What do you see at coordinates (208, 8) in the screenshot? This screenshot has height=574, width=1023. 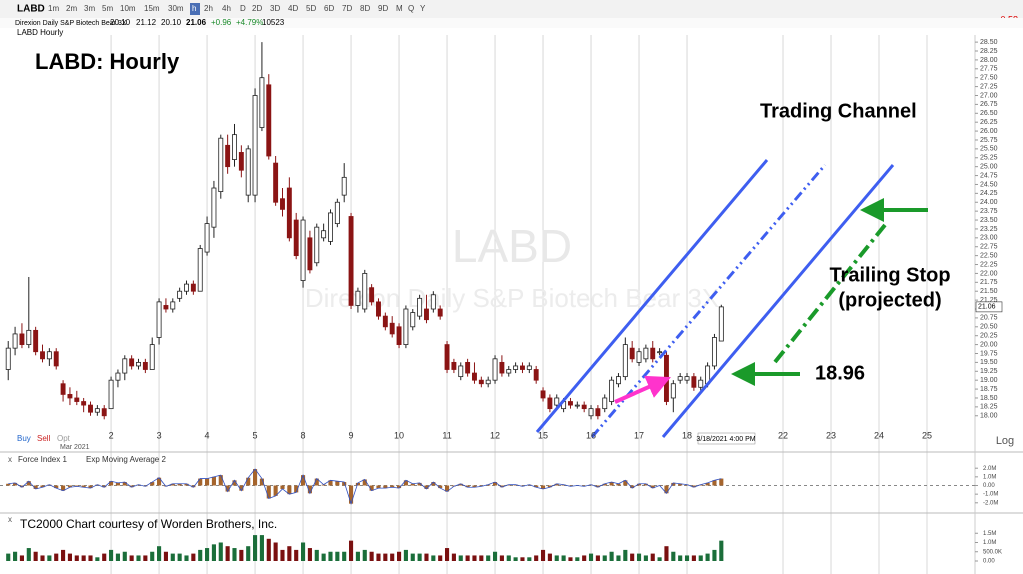 I see `interval-button: 2h` at bounding box center [208, 8].